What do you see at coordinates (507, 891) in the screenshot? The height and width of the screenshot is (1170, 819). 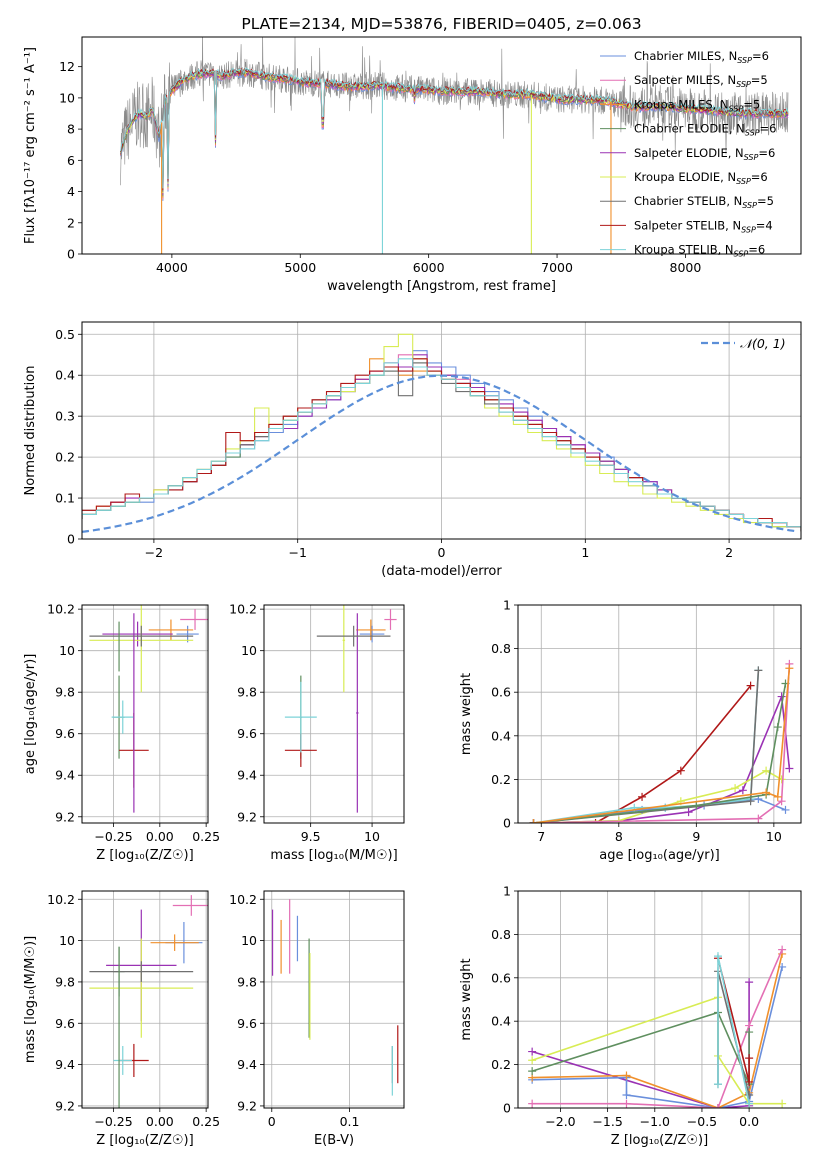 I see `y-tick-label: 1` at bounding box center [507, 891].